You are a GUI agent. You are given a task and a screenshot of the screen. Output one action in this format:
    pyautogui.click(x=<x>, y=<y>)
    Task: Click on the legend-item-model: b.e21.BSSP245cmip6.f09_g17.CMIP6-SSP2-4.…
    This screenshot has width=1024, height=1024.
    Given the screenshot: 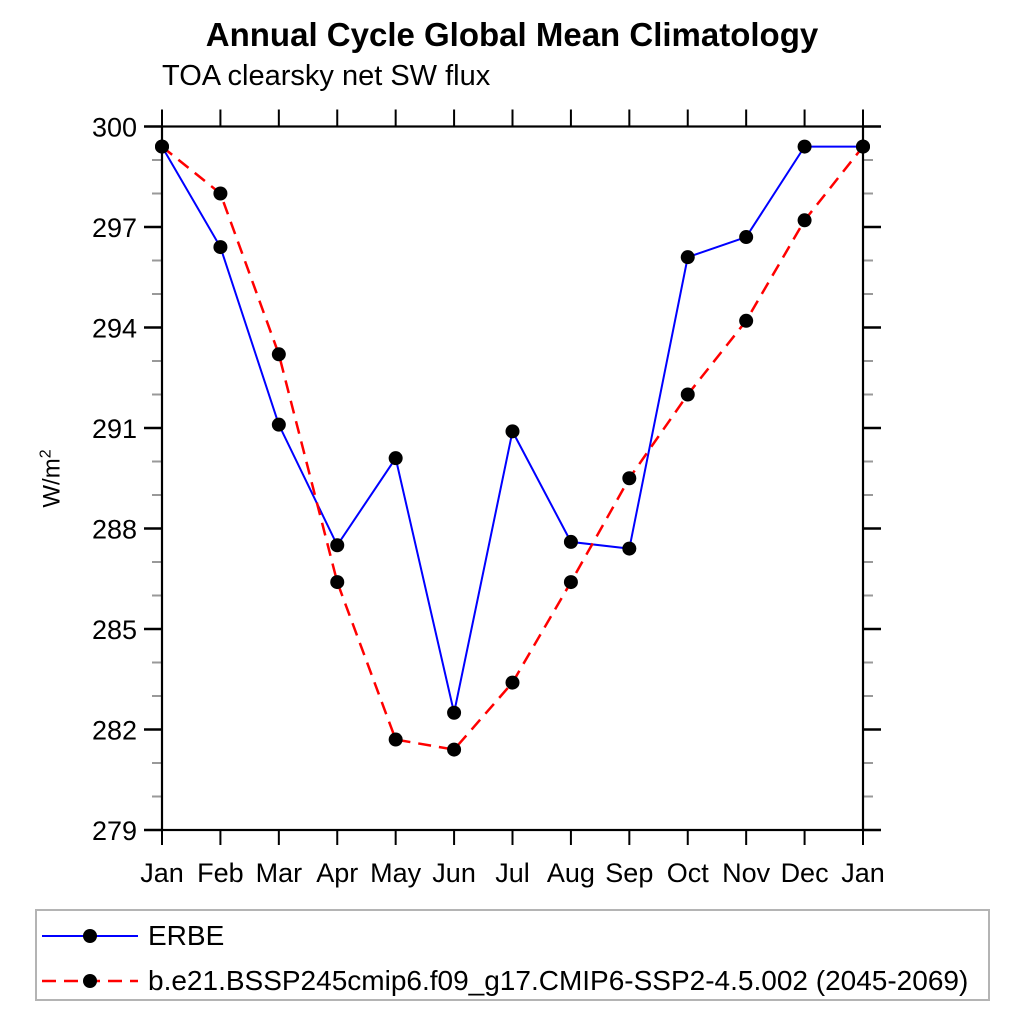 What is the action you would take?
    pyautogui.click(x=512, y=981)
    